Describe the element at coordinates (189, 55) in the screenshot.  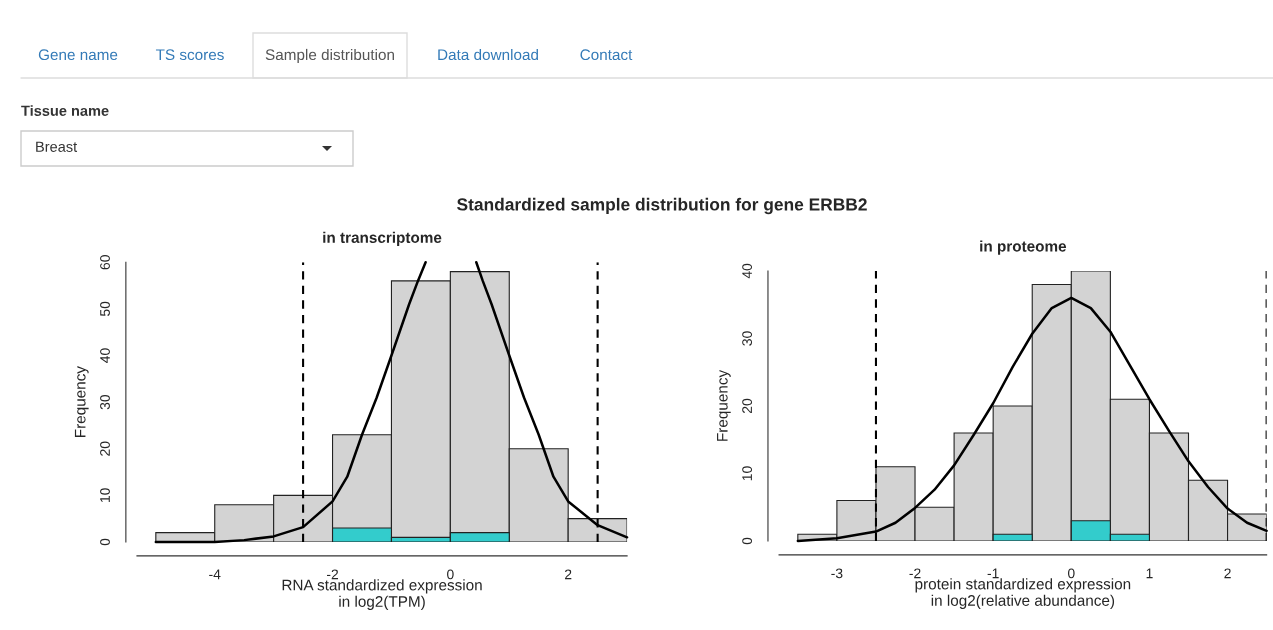
I see `text: TS scores` at that location.